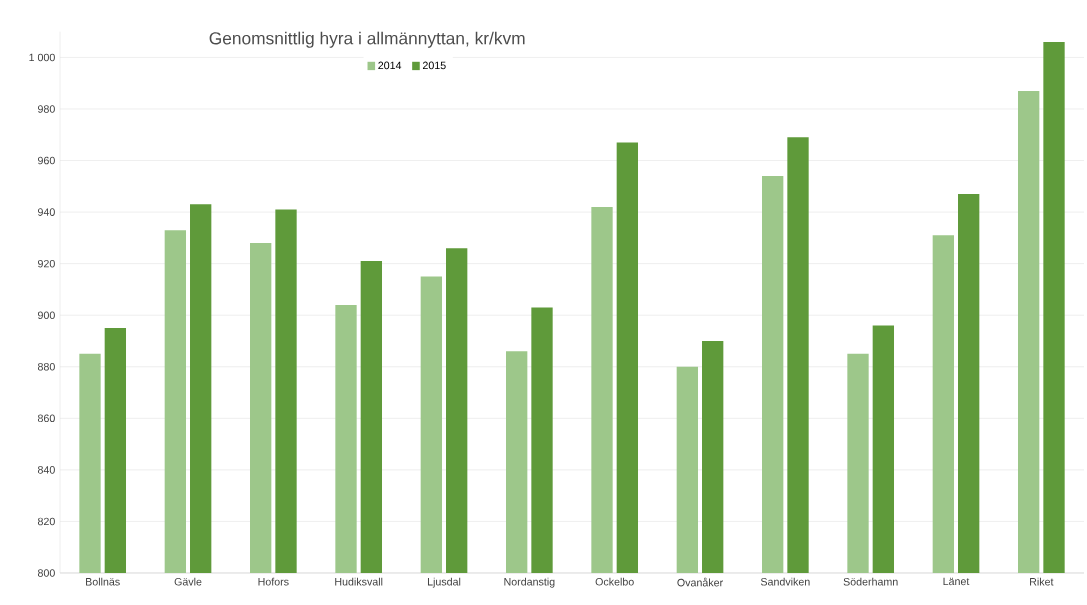 Image resolution: width=1087 pixels, height=605 pixels. What do you see at coordinates (46, 212) in the screenshot?
I see `y-tick-label: 940` at bounding box center [46, 212].